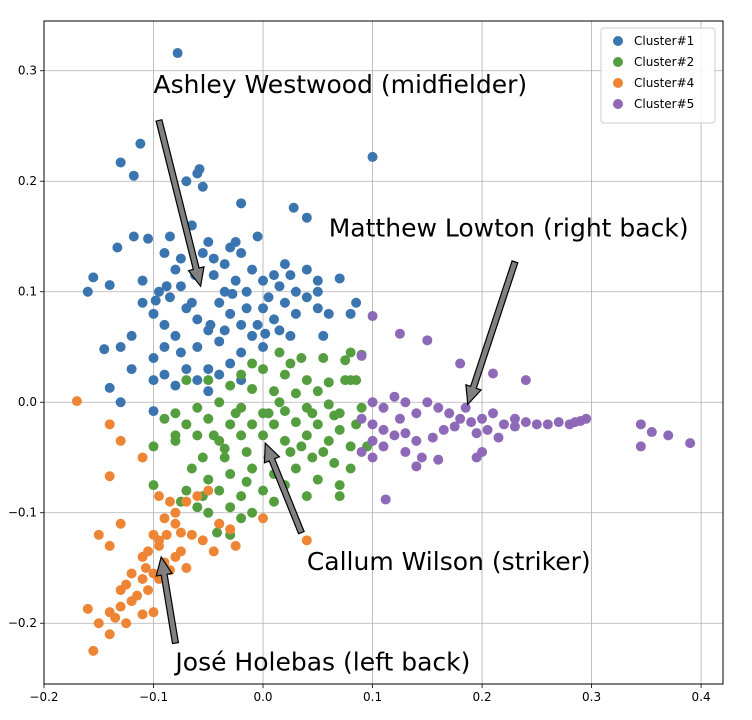 This screenshot has height=720, width=752. Describe the element at coordinates (27, 292) in the screenshot. I see `y-tick-label: 0.1` at that location.